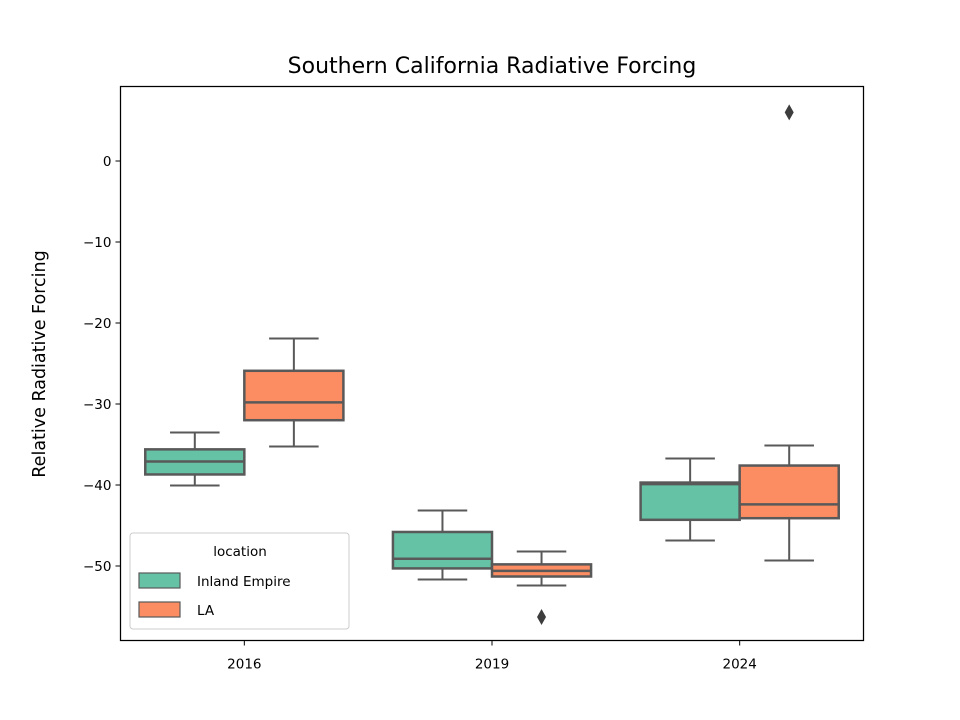 The image size is (960, 720). I want to click on legend: location Inland Empire LA, so click(239, 581).